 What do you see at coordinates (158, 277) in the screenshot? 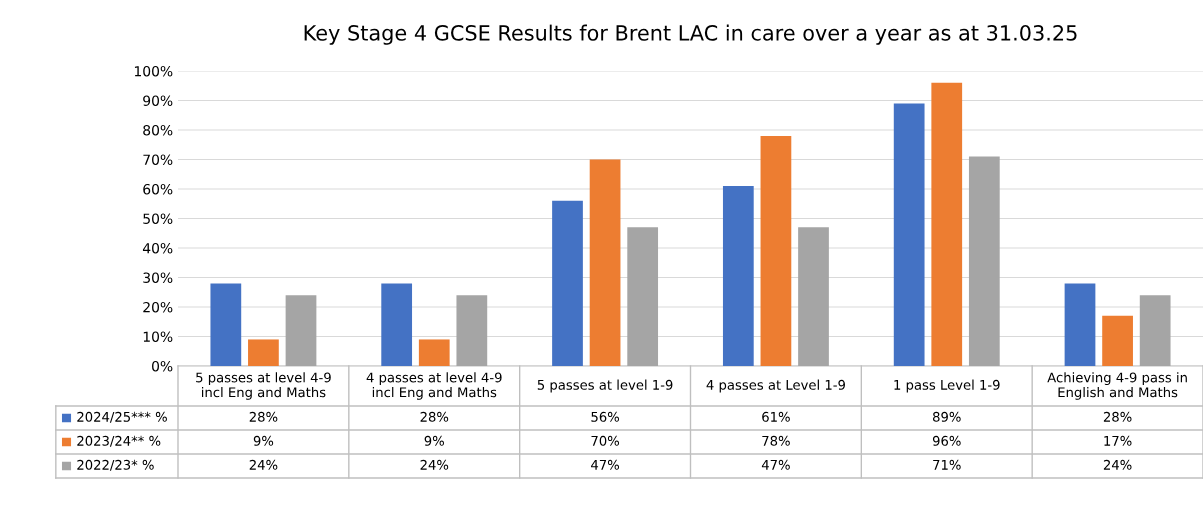
I see `y-tick-label: 30%` at bounding box center [158, 277].